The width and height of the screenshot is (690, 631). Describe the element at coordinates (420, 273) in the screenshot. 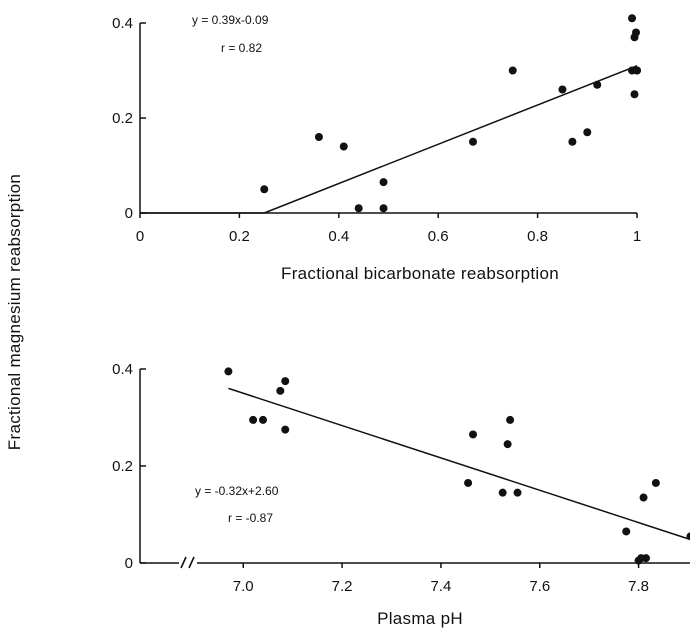

I see `top-x-axis-label: Fractional bicarbonate reabsorption` at that location.